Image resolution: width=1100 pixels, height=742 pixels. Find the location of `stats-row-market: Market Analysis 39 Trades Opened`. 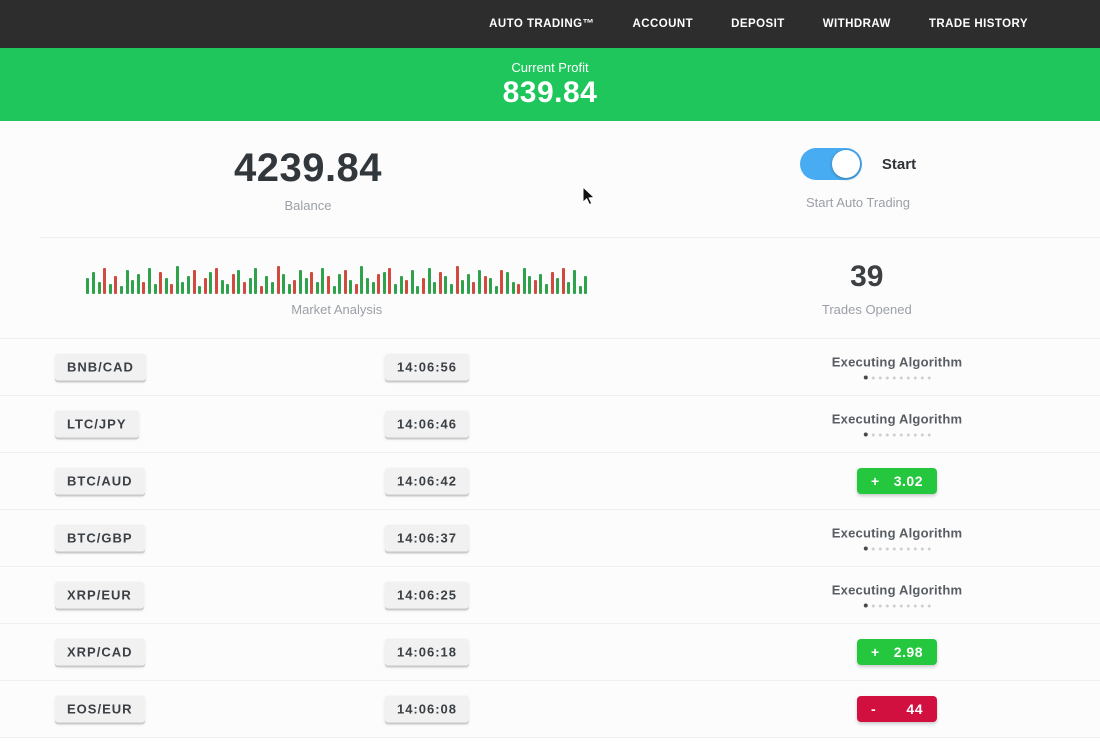

stats-row-market: Market Analysis 39 Trades Opened is located at coordinates (570, 287).